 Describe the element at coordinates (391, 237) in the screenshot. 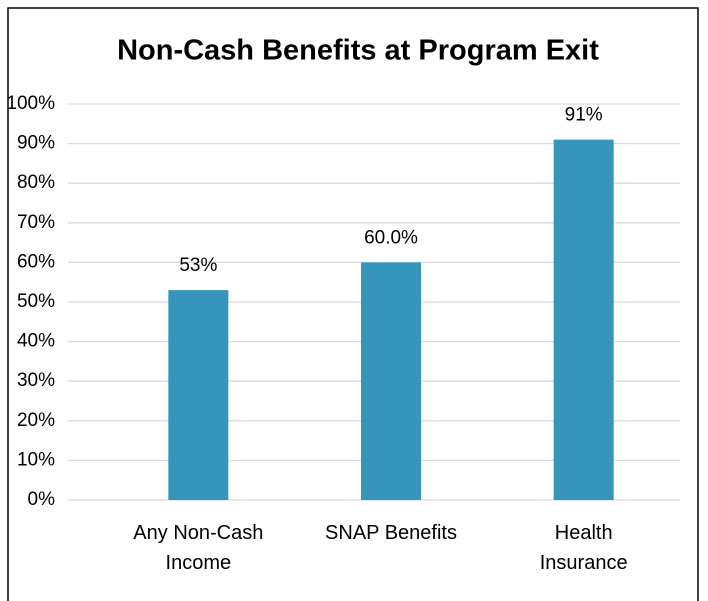

I see `data-label: 60.0%` at that location.